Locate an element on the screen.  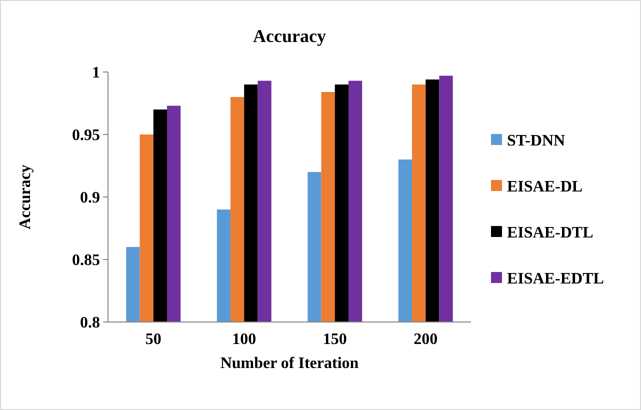
x-tick-label: 50 is located at coordinates (153, 339).